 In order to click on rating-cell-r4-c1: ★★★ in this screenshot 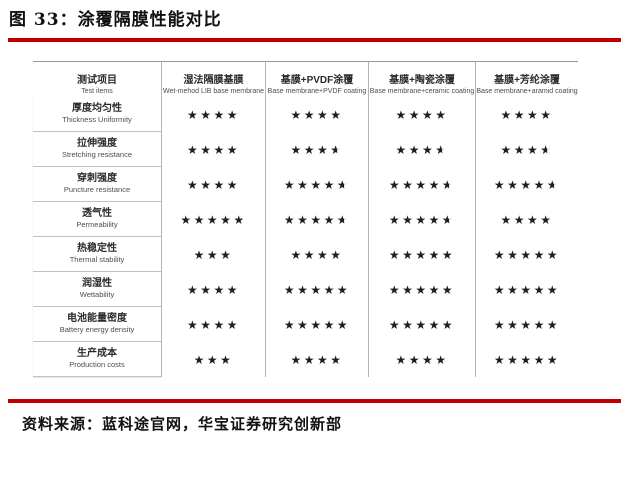, I will do `click(213, 254)`.